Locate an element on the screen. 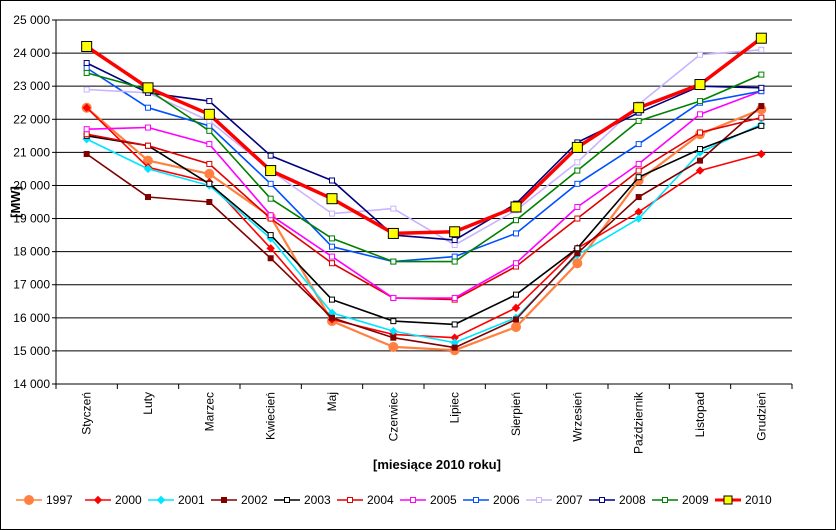 The image size is (836, 530). legend-item-2001: 2001 is located at coordinates (176, 500).